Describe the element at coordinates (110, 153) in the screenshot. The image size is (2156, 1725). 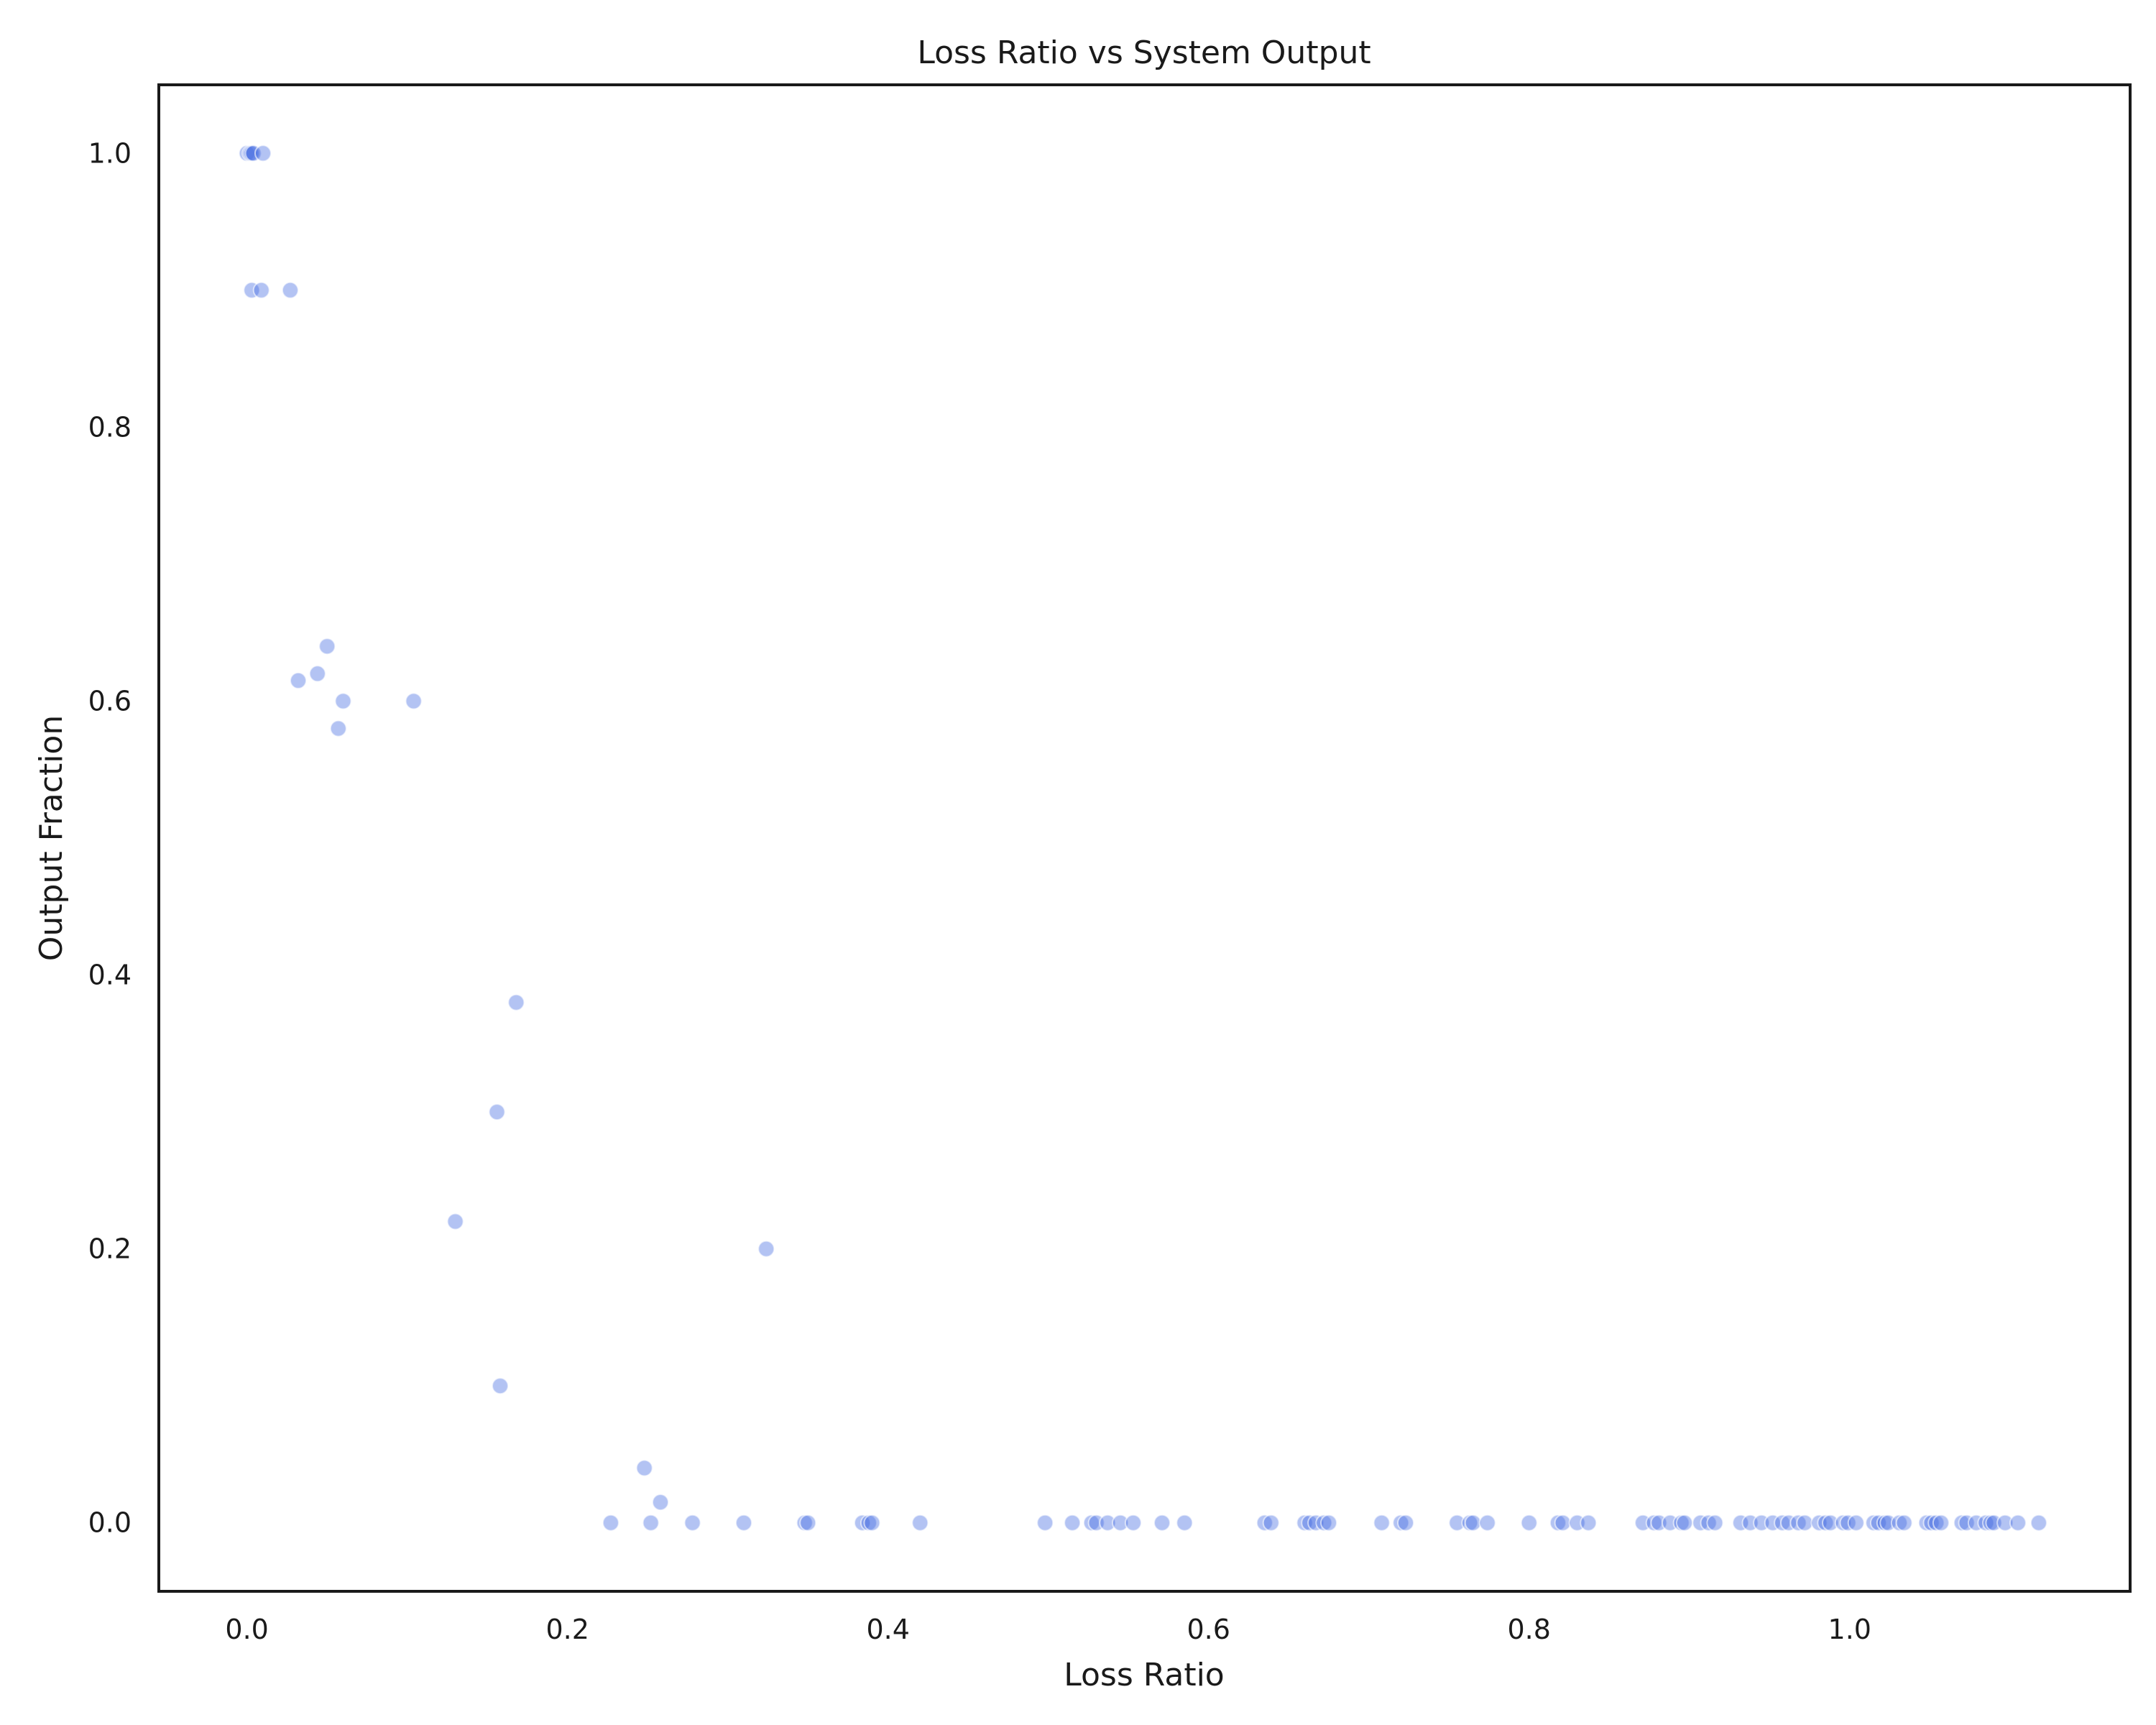
I see `y-tick-label: 1.0` at that location.